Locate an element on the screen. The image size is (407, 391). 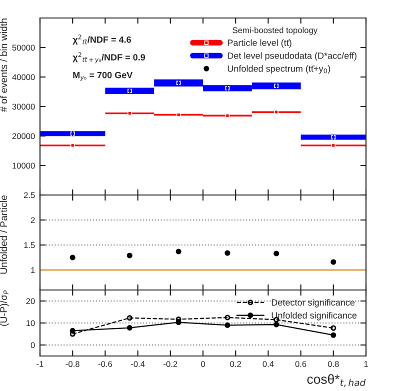
y-axis-title: Unfolded / Particle is located at coordinates (4, 234).